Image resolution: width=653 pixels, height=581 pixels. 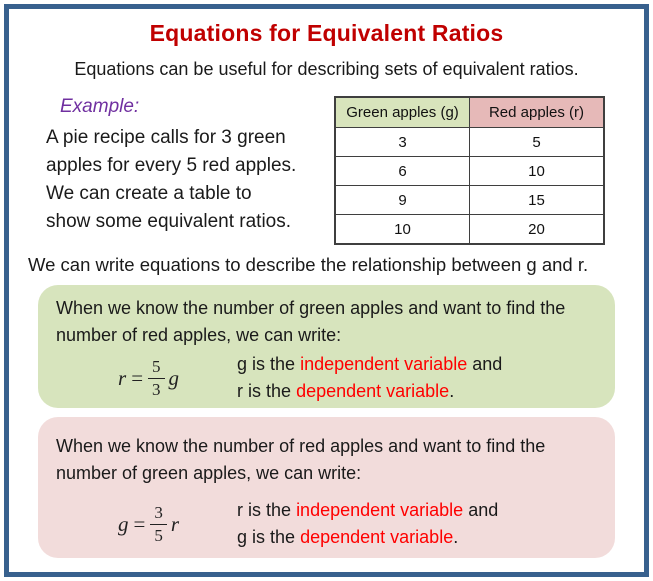 What do you see at coordinates (402, 171) in the screenshot?
I see `green-apples-value: 6` at bounding box center [402, 171].